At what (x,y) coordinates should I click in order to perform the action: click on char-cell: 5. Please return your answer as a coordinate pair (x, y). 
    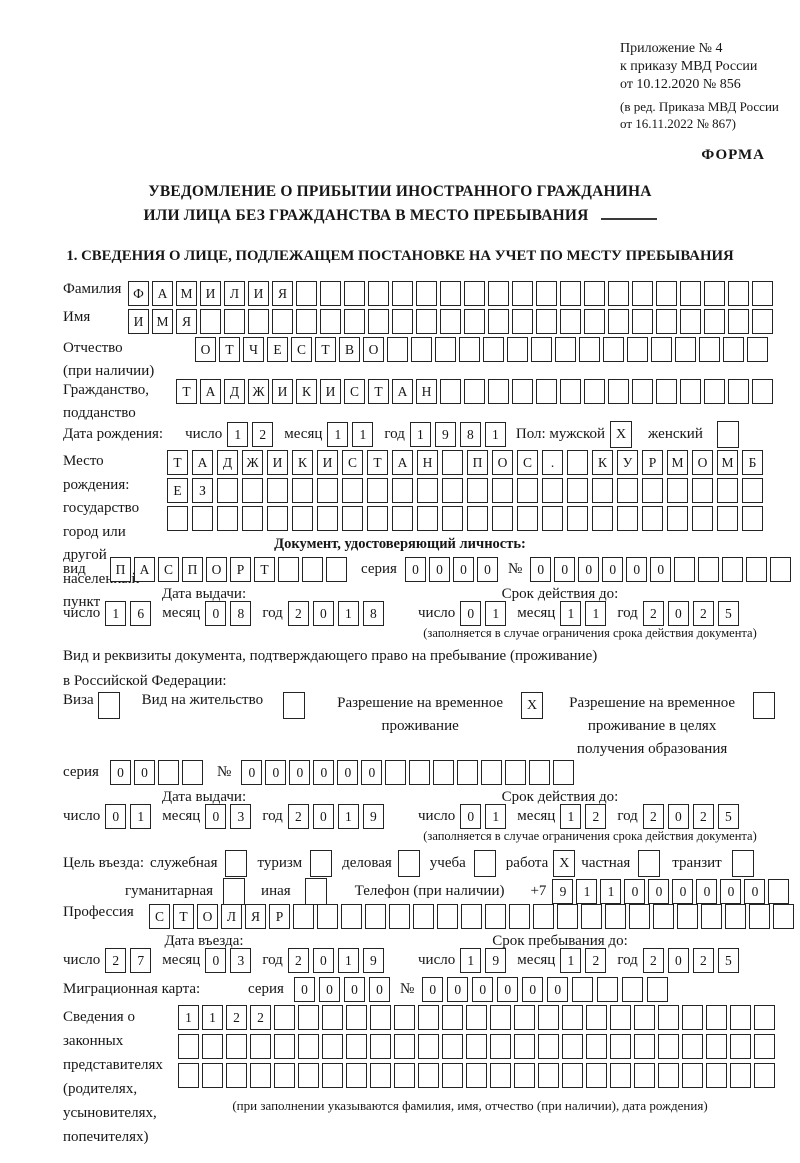
    Looking at the image, I should click on (728, 613).